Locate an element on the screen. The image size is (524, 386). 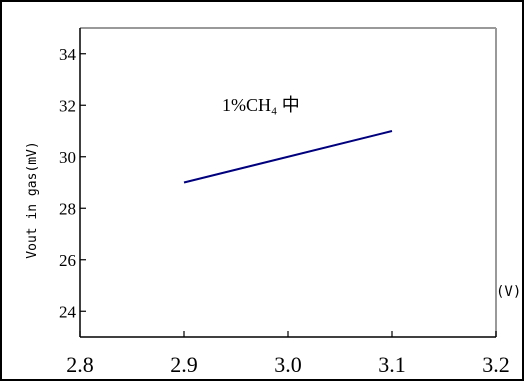
x-ticks: 2.8 2.9 3.0 3.1 3.2 is located at coordinates (288, 354).